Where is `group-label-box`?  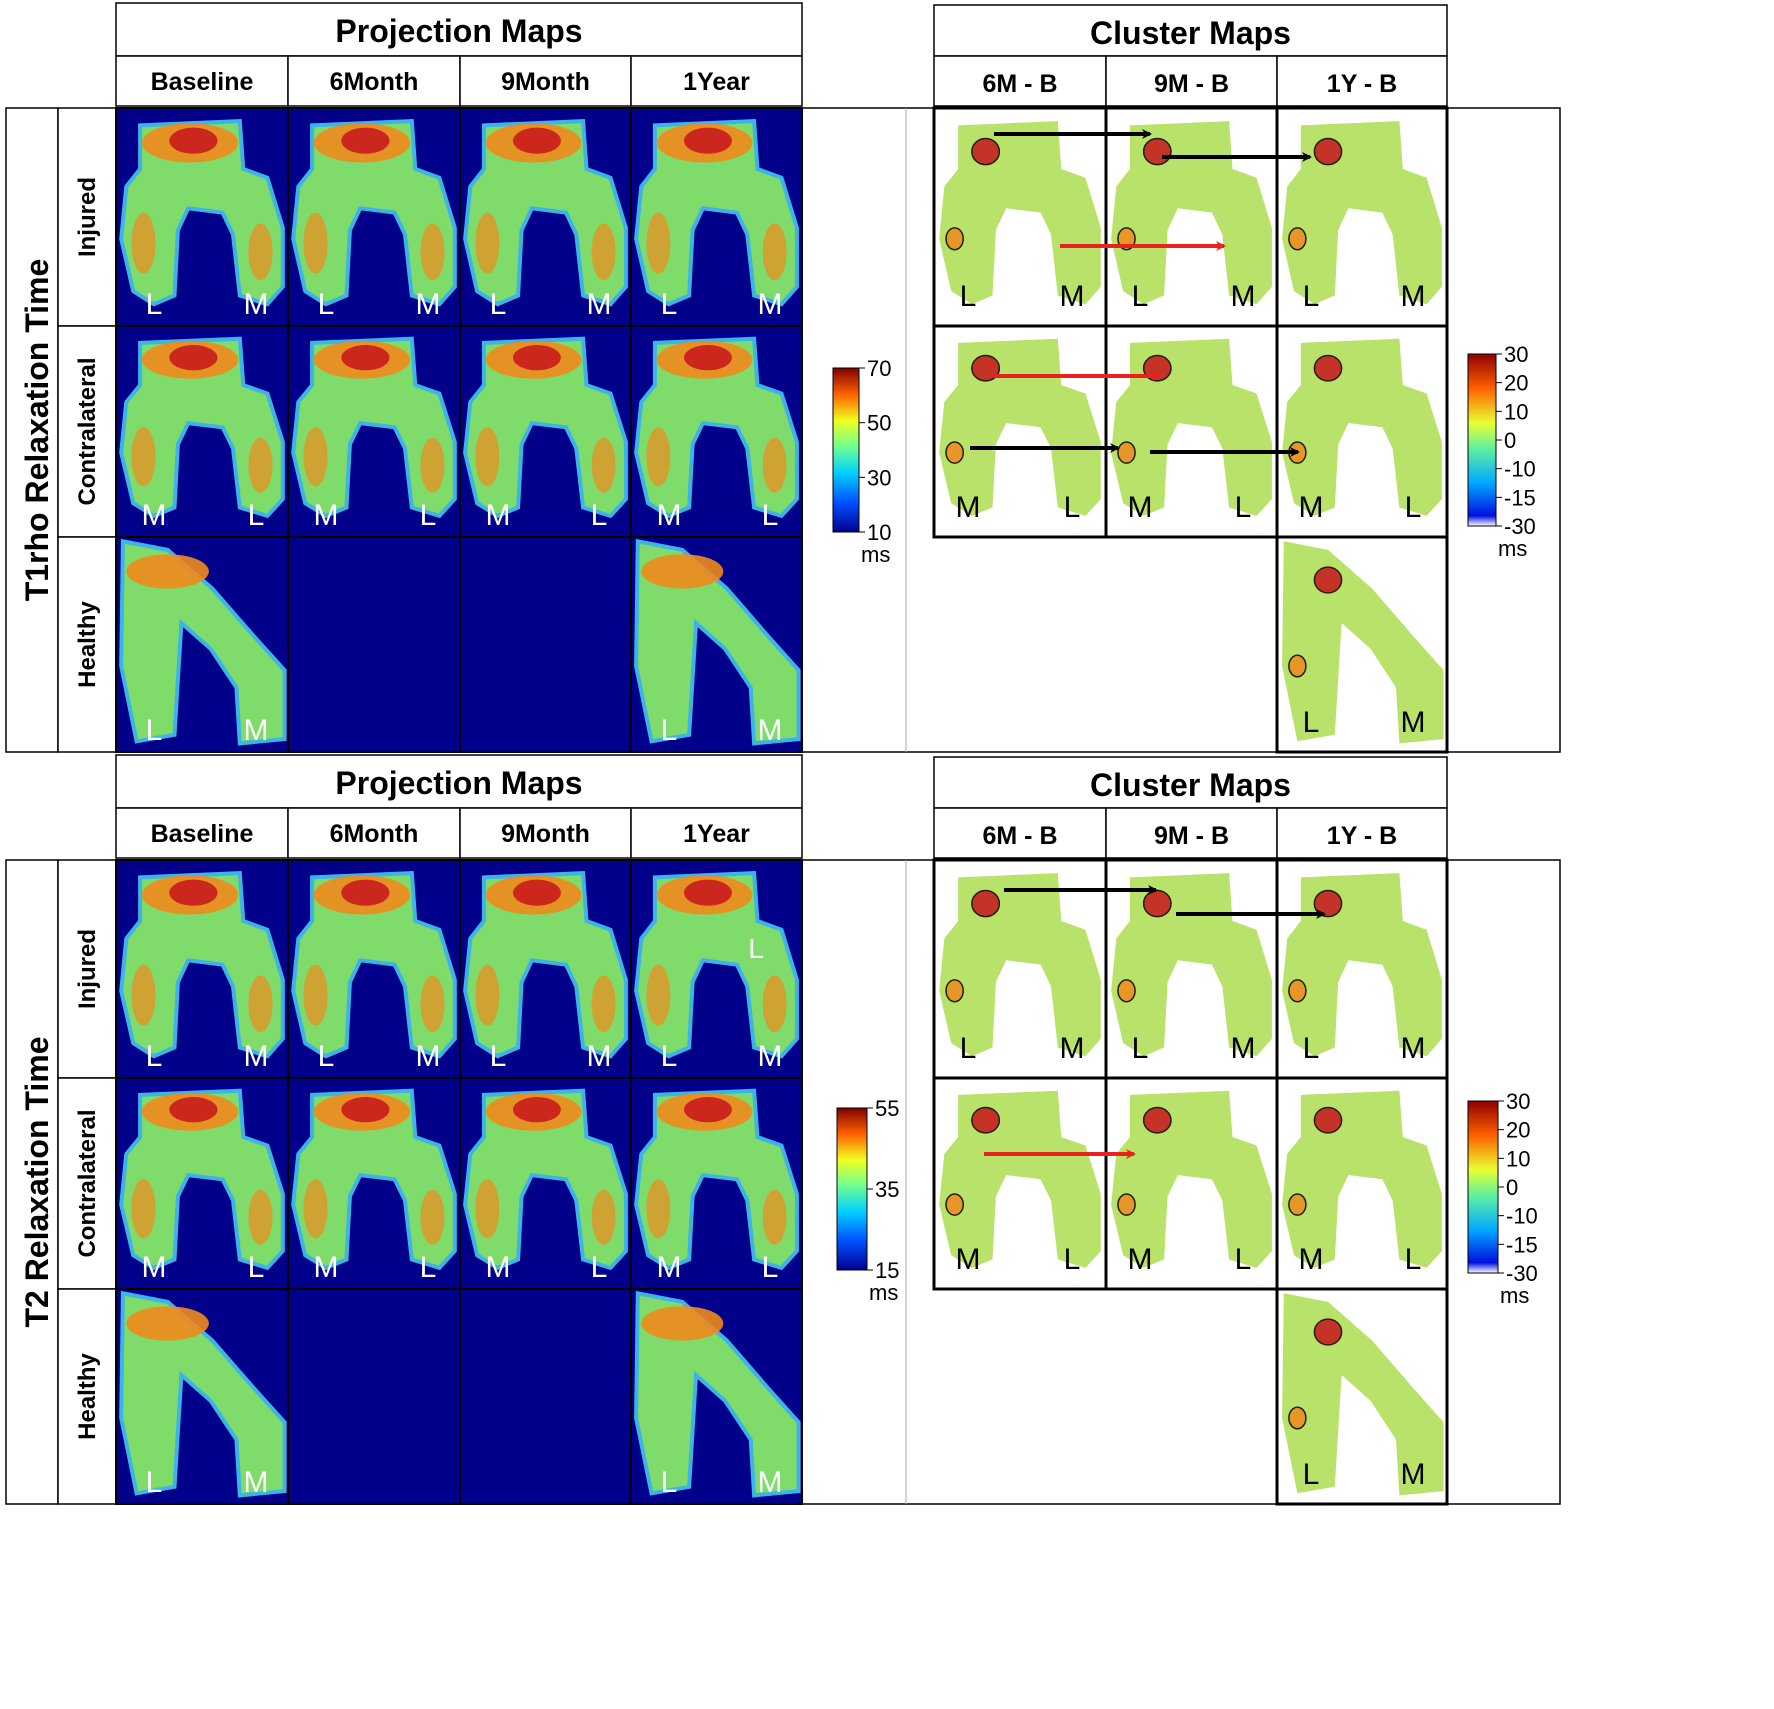
group-label-box is located at coordinates (32, 430).